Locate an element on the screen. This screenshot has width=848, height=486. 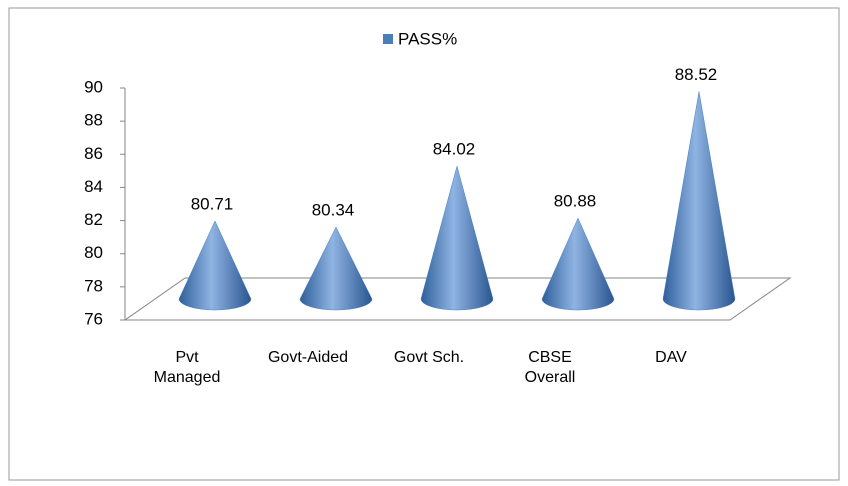
x-tick-label: Govt Sch. is located at coordinates (429, 357).